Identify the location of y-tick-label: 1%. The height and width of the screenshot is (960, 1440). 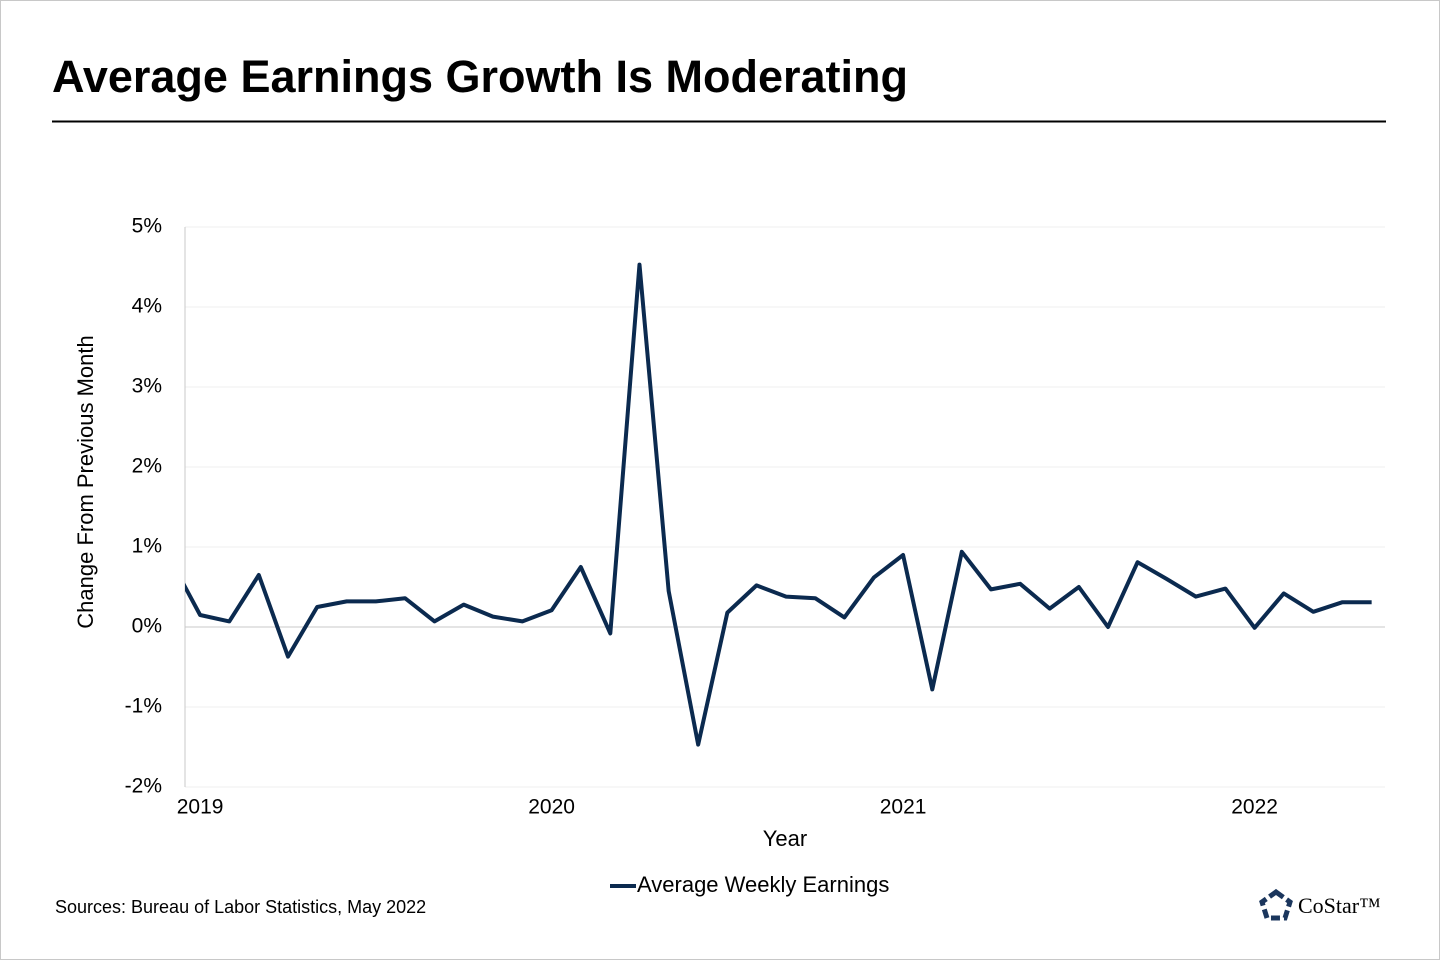
(147, 546).